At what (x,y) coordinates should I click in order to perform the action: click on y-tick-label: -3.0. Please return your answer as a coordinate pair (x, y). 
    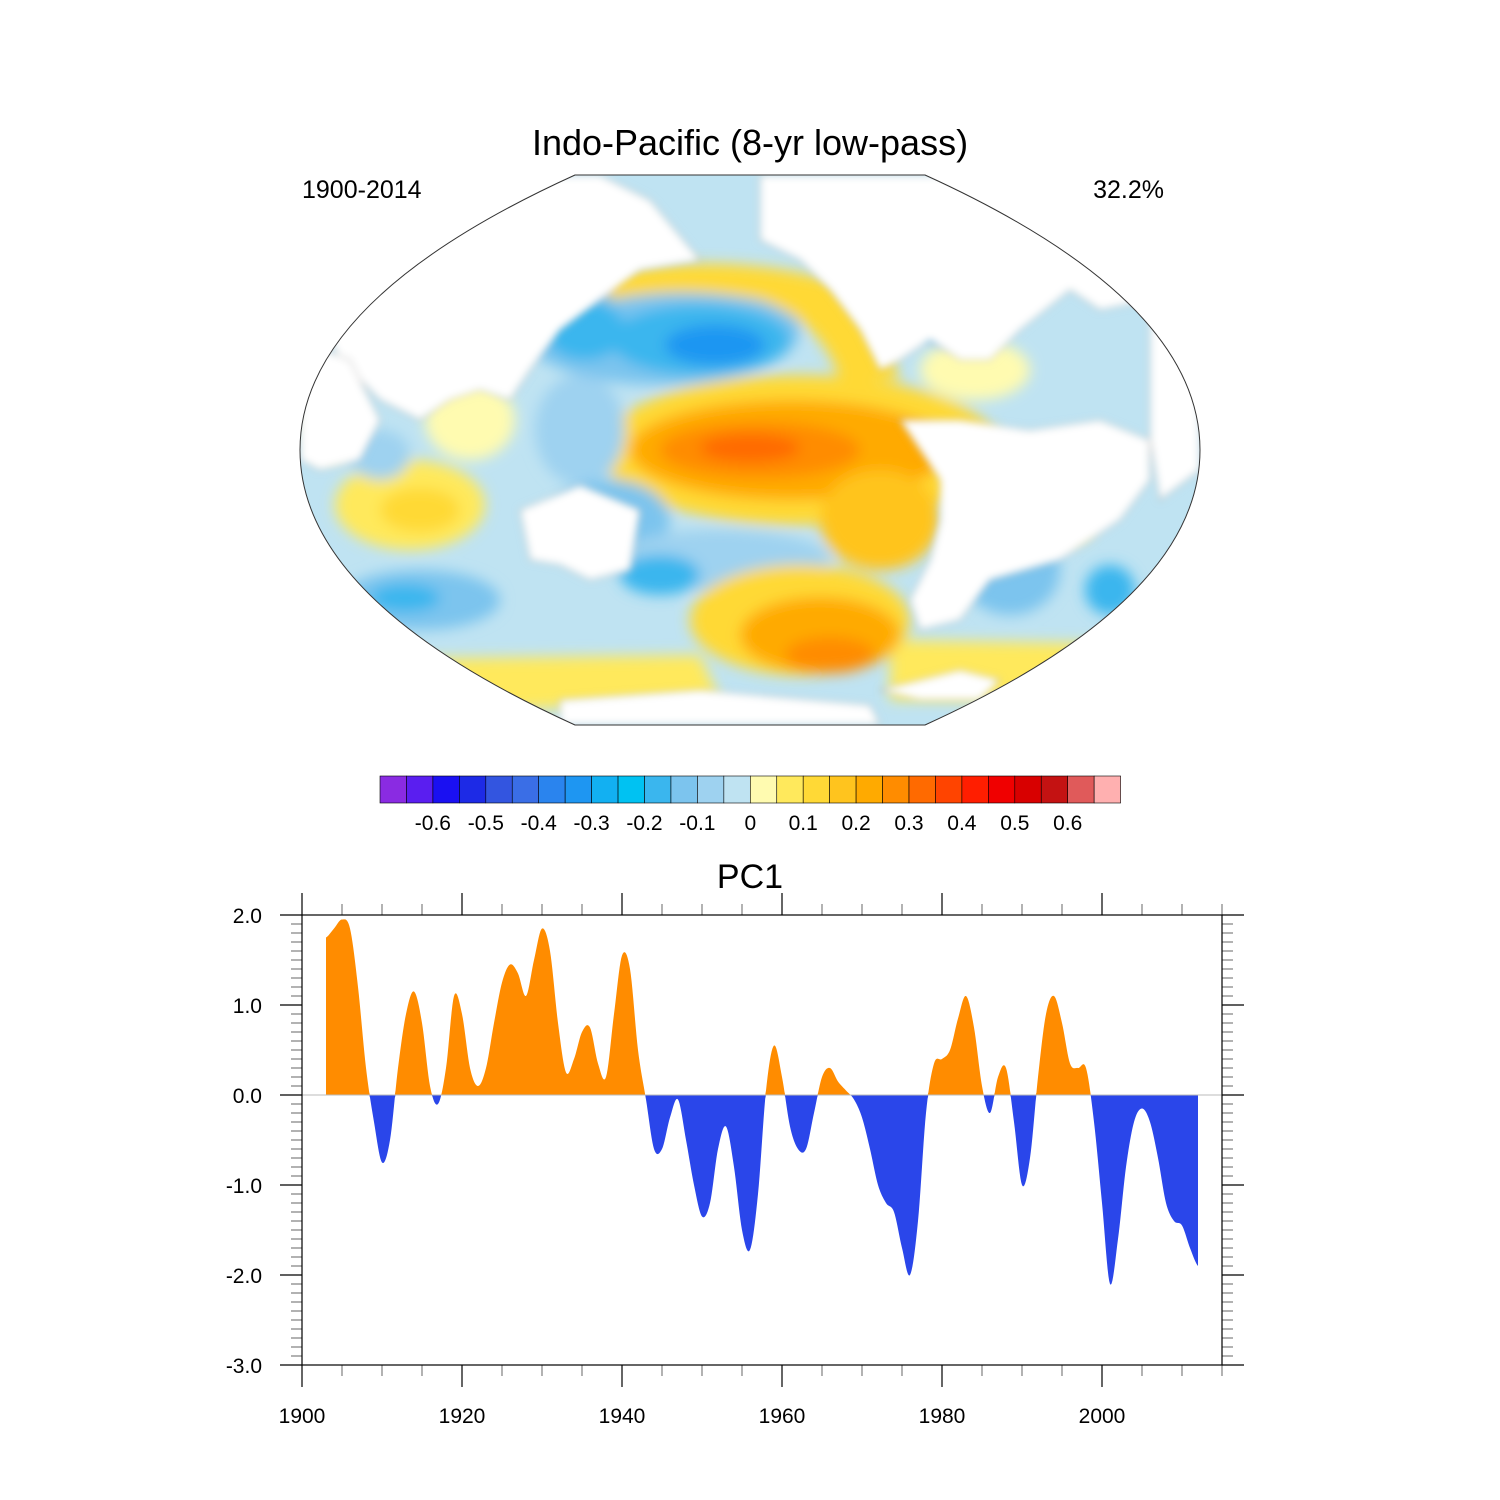
    Looking at the image, I should click on (244, 1366).